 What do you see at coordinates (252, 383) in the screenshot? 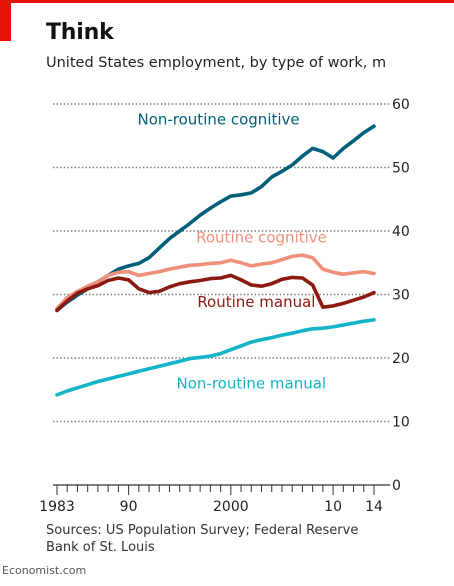
I see `series-label-3: Non-routine manual` at bounding box center [252, 383].